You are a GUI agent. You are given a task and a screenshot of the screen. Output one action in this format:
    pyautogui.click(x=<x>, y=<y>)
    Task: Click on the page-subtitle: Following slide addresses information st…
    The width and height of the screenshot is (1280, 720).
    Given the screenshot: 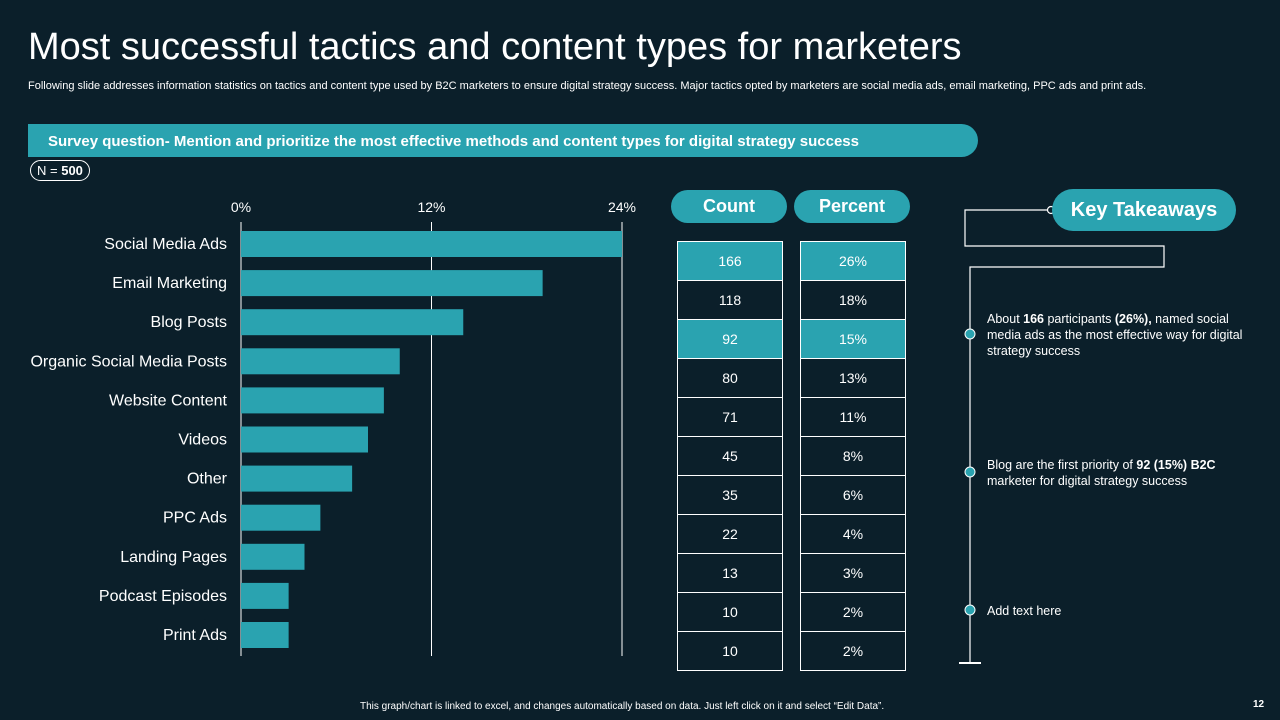 What is the action you would take?
    pyautogui.click(x=587, y=86)
    